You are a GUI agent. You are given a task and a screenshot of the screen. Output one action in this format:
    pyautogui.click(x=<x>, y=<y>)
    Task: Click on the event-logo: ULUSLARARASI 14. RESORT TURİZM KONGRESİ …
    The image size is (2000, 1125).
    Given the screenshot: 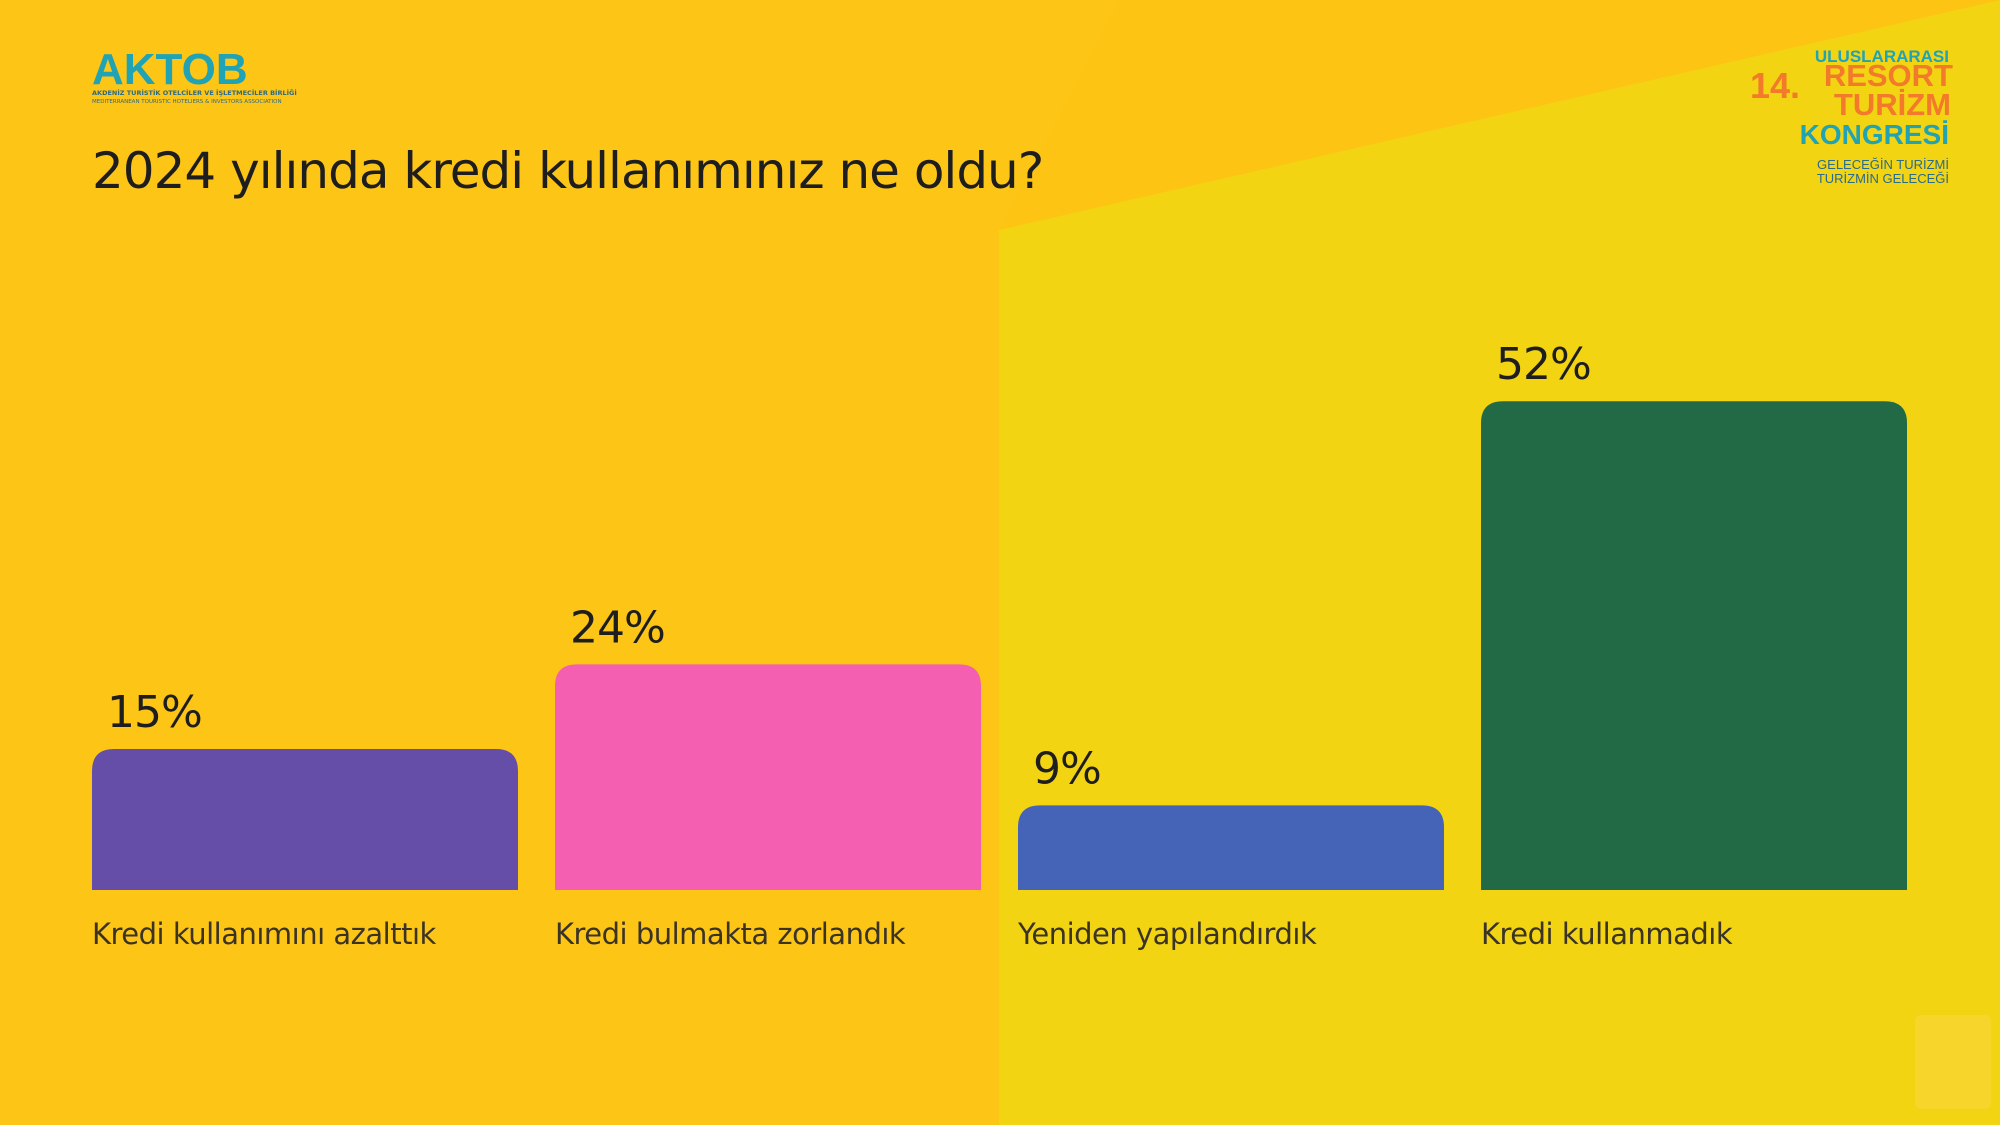 What is the action you would take?
    pyautogui.click(x=1851, y=116)
    